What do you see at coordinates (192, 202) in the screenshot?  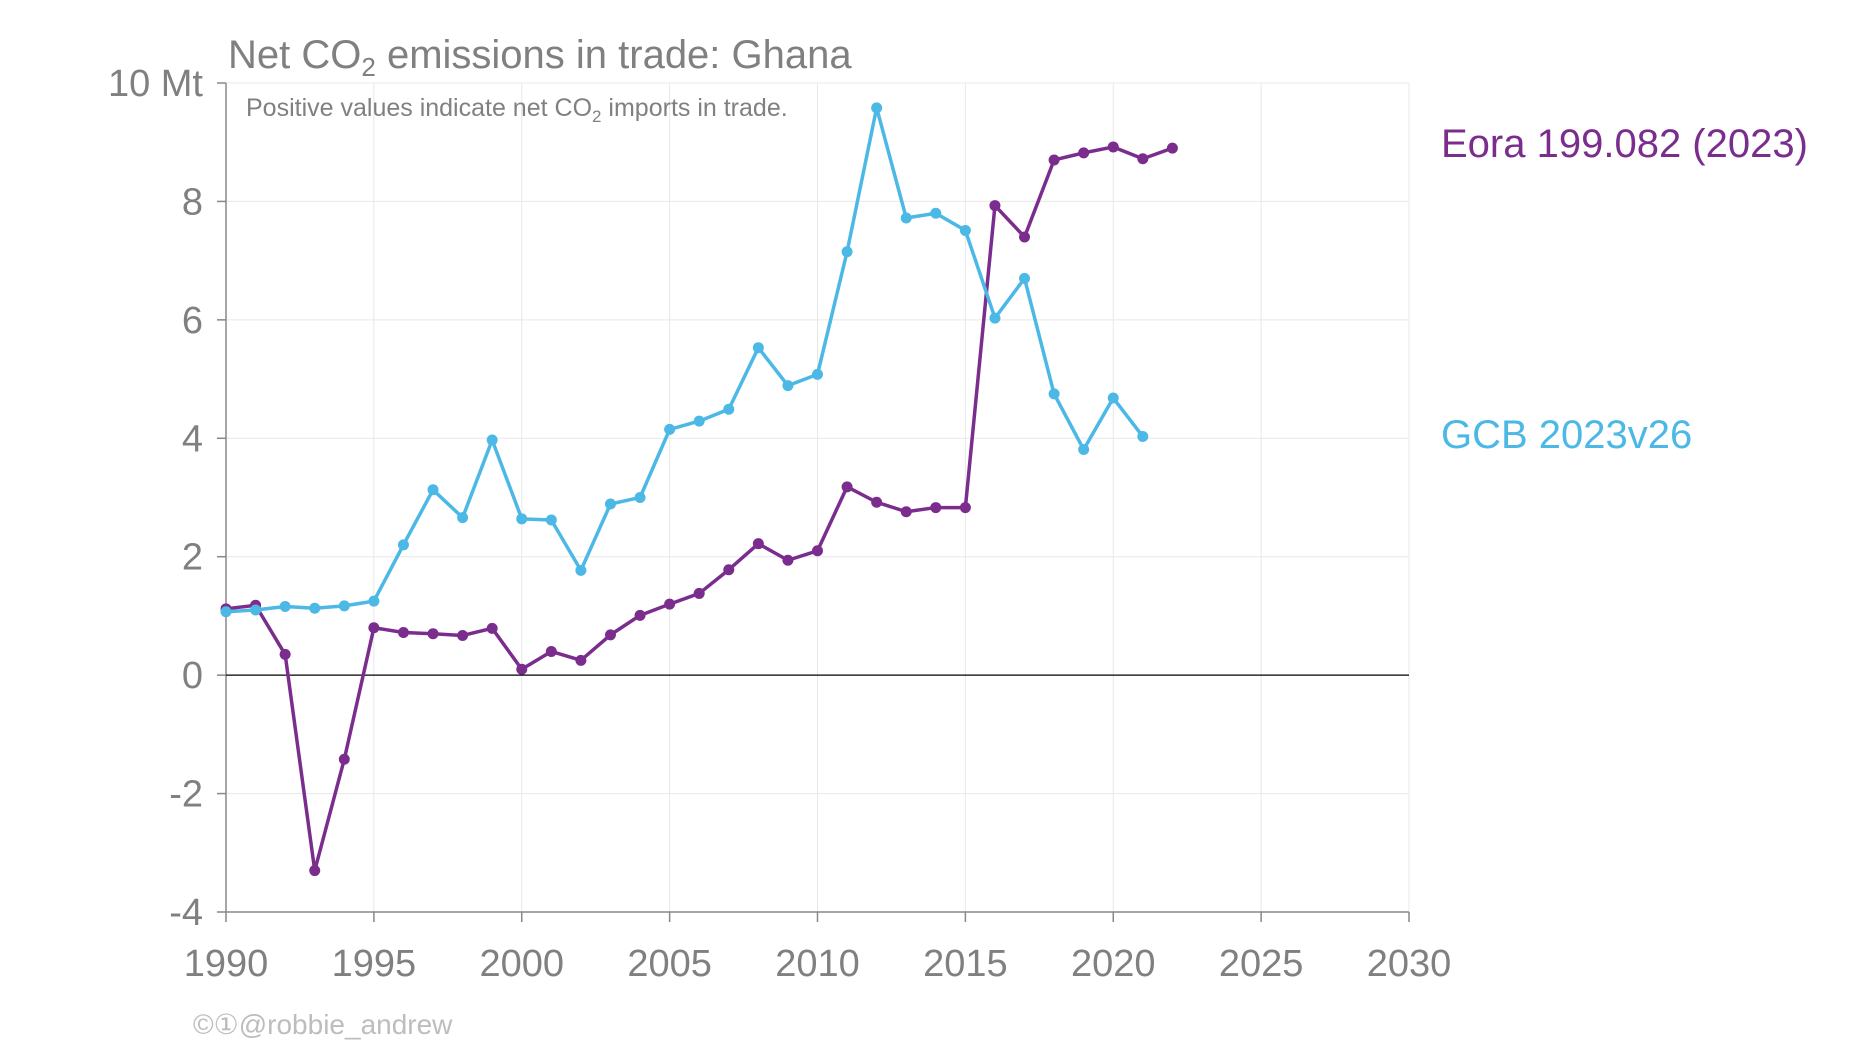 I see `y-tick-label: 8` at bounding box center [192, 202].